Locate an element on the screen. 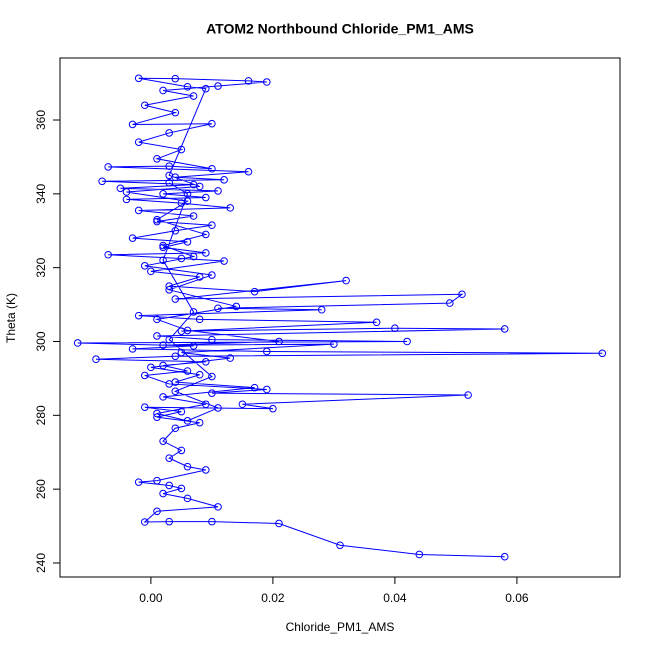 Image resolution: width=650 pixels, height=650 pixels. x-tick-label: 0.06 is located at coordinates (517, 598).